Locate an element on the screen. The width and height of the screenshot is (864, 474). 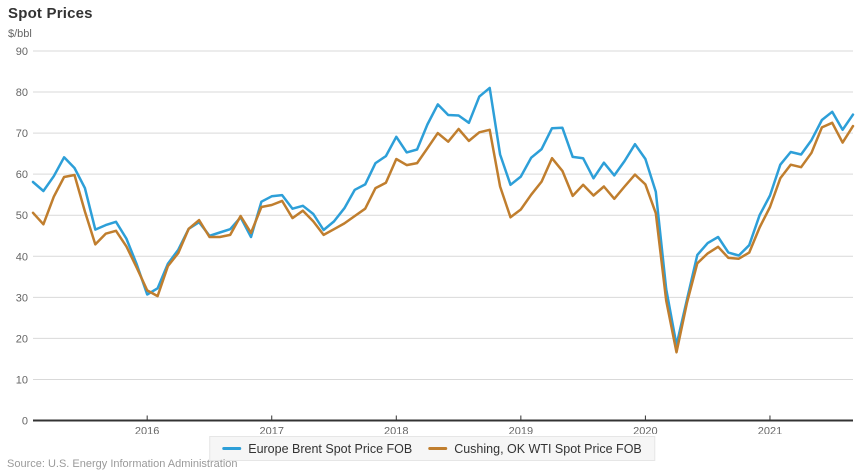
x-tick-label-2019: 2019 is located at coordinates (521, 430).